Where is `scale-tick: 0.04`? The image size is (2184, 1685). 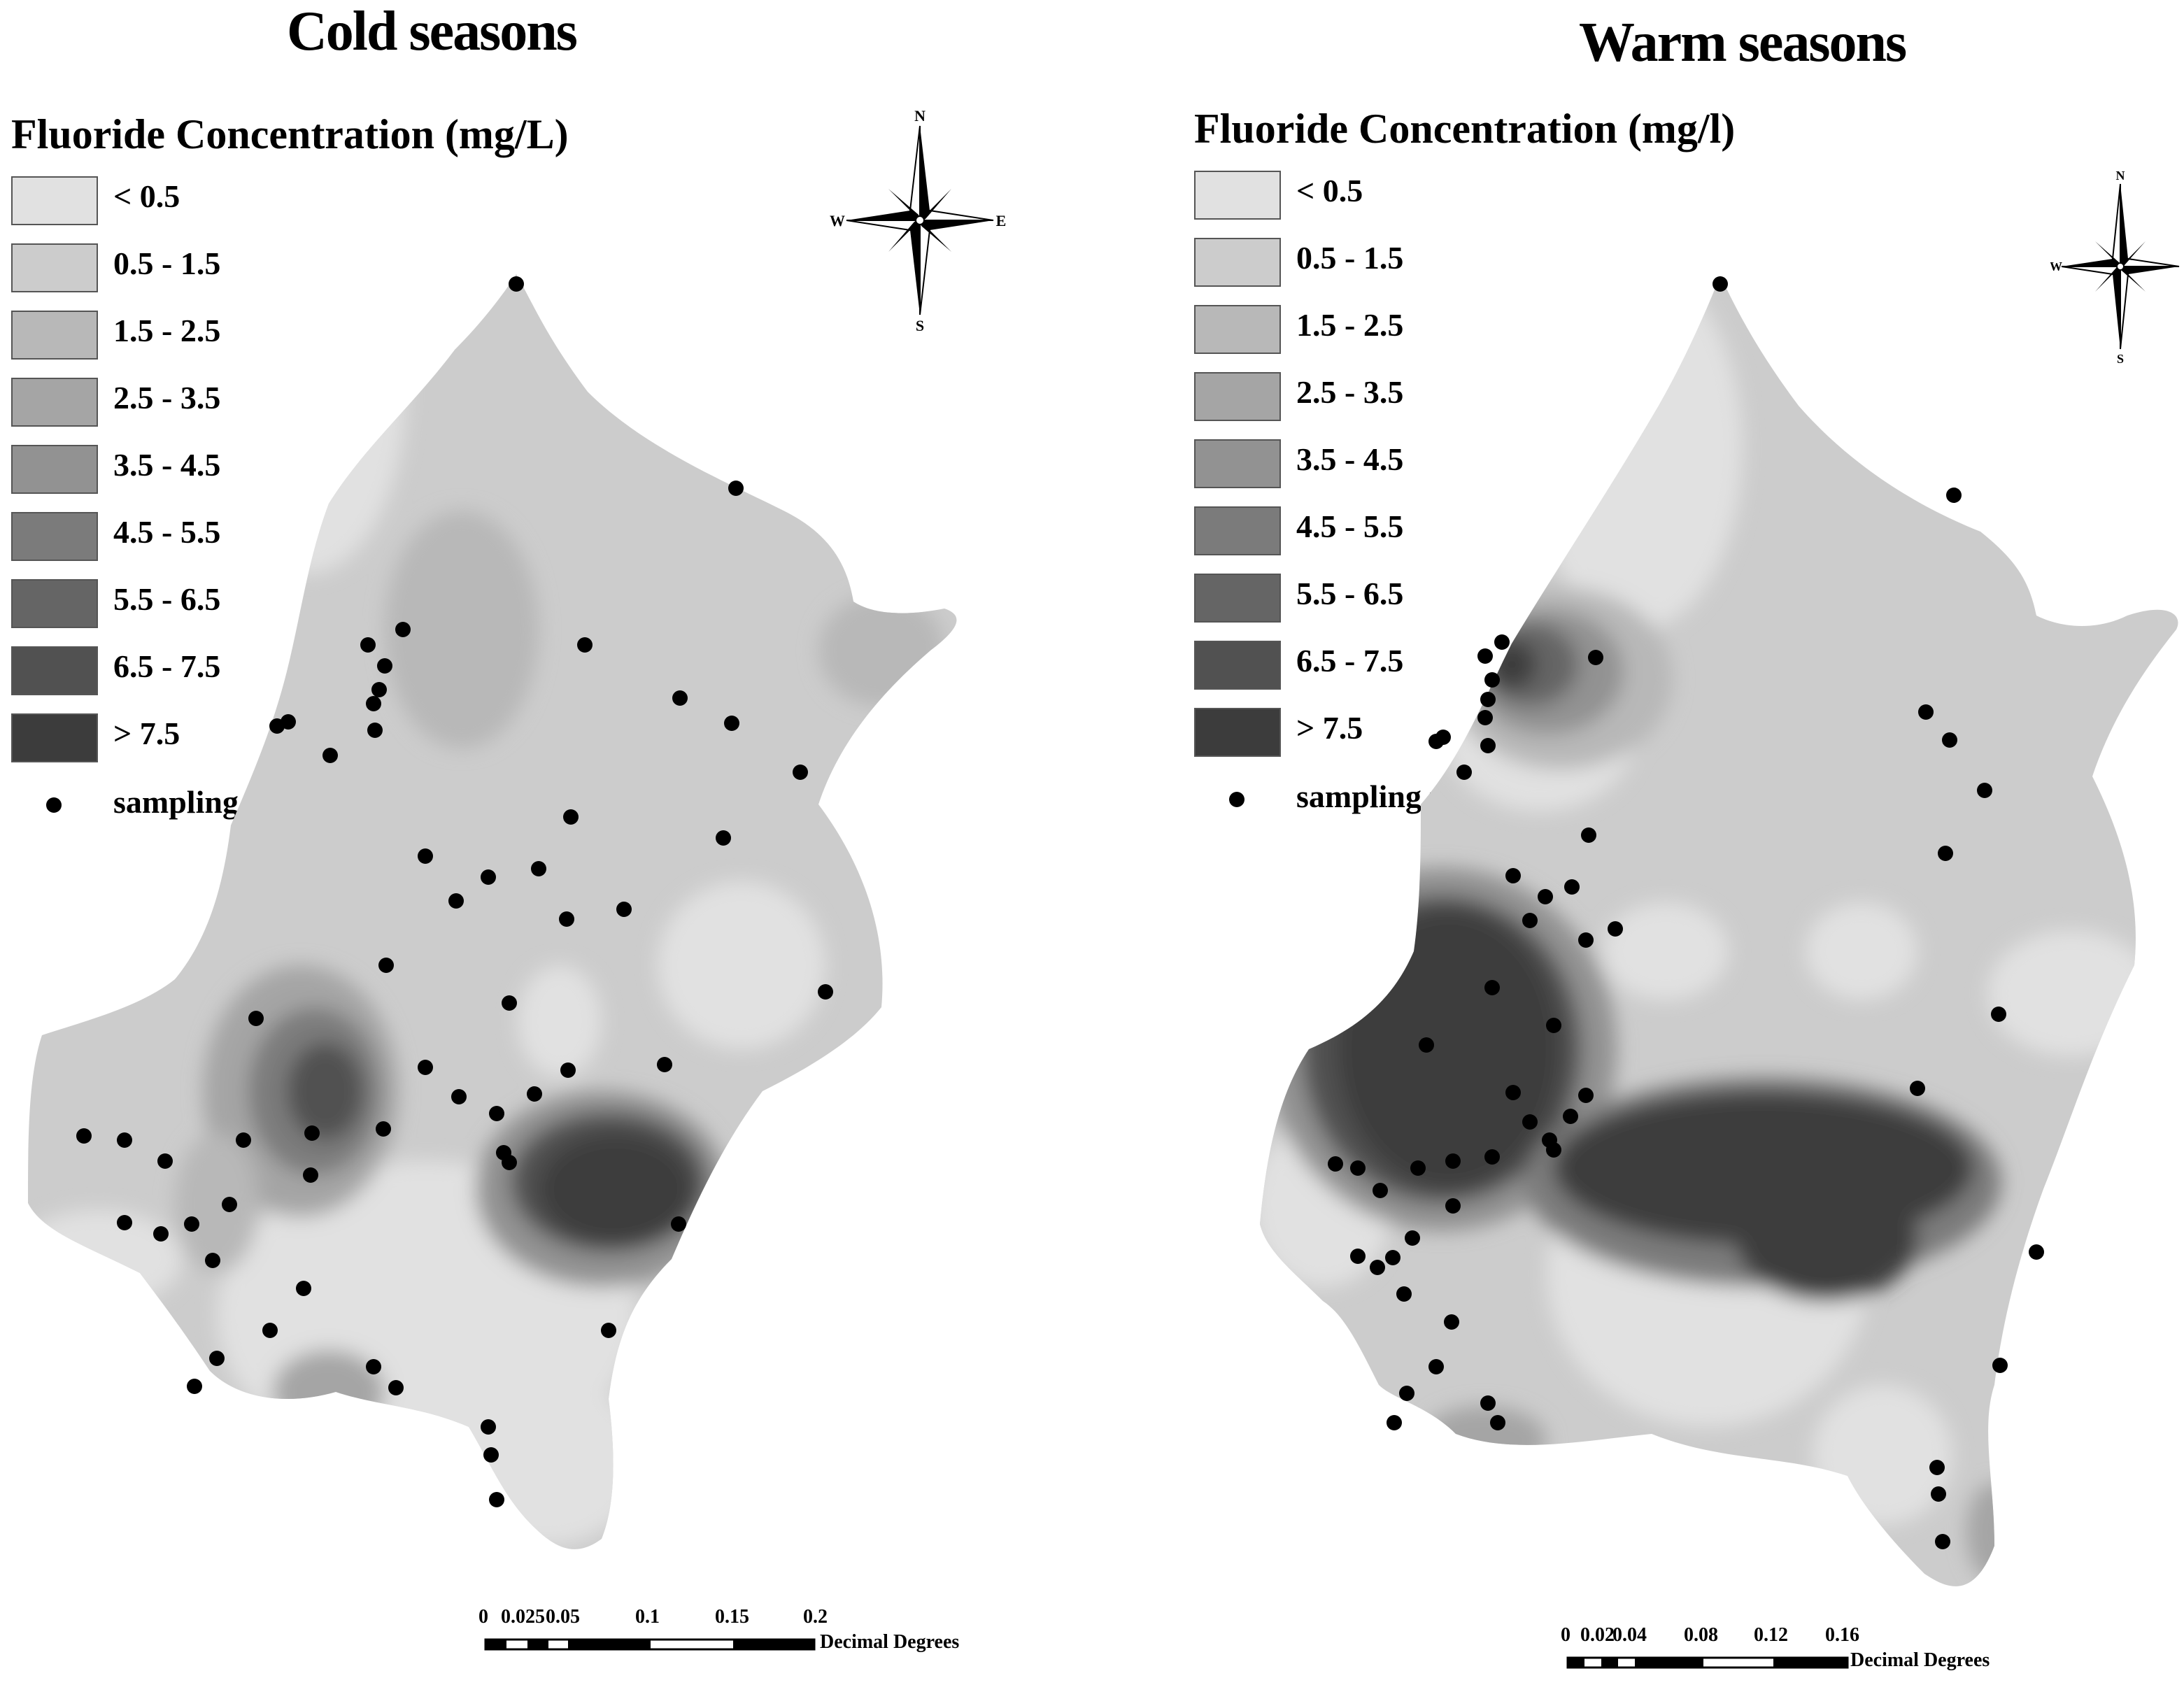
scale-tick: 0.04 is located at coordinates (1629, 1635).